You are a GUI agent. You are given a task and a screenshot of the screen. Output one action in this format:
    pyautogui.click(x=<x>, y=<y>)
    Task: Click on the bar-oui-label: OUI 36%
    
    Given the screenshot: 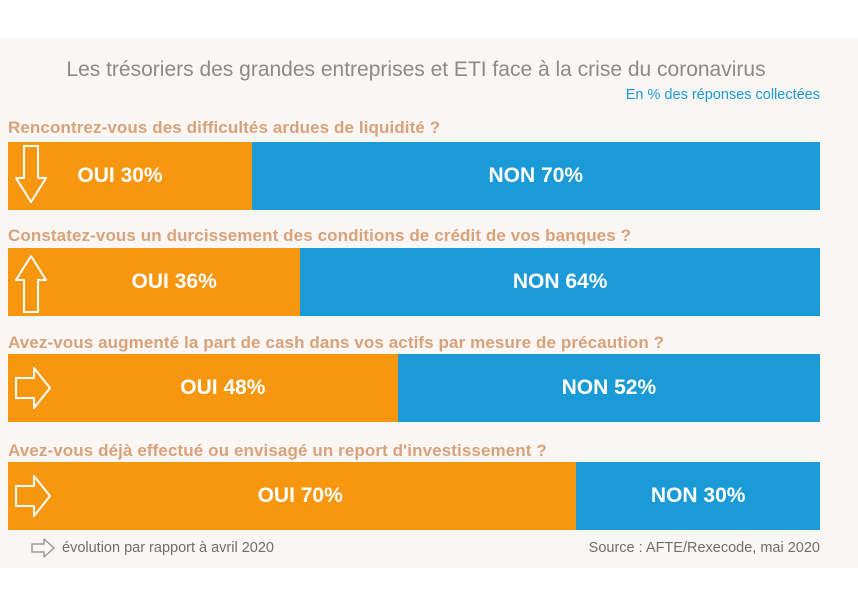 What is the action you would take?
    pyautogui.click(x=174, y=281)
    